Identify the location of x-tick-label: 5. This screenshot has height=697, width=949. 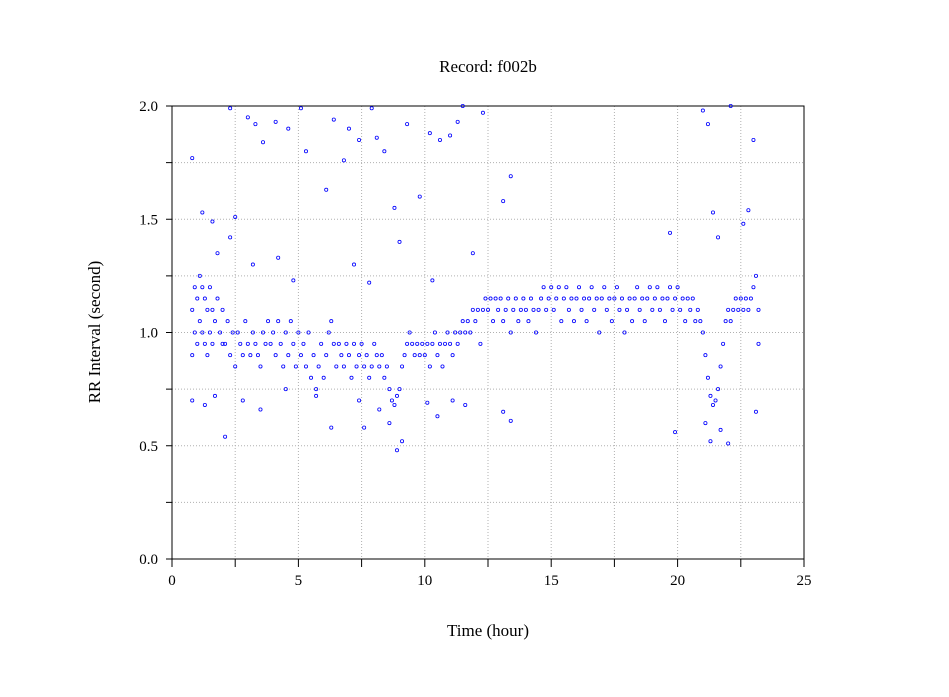
(299, 581).